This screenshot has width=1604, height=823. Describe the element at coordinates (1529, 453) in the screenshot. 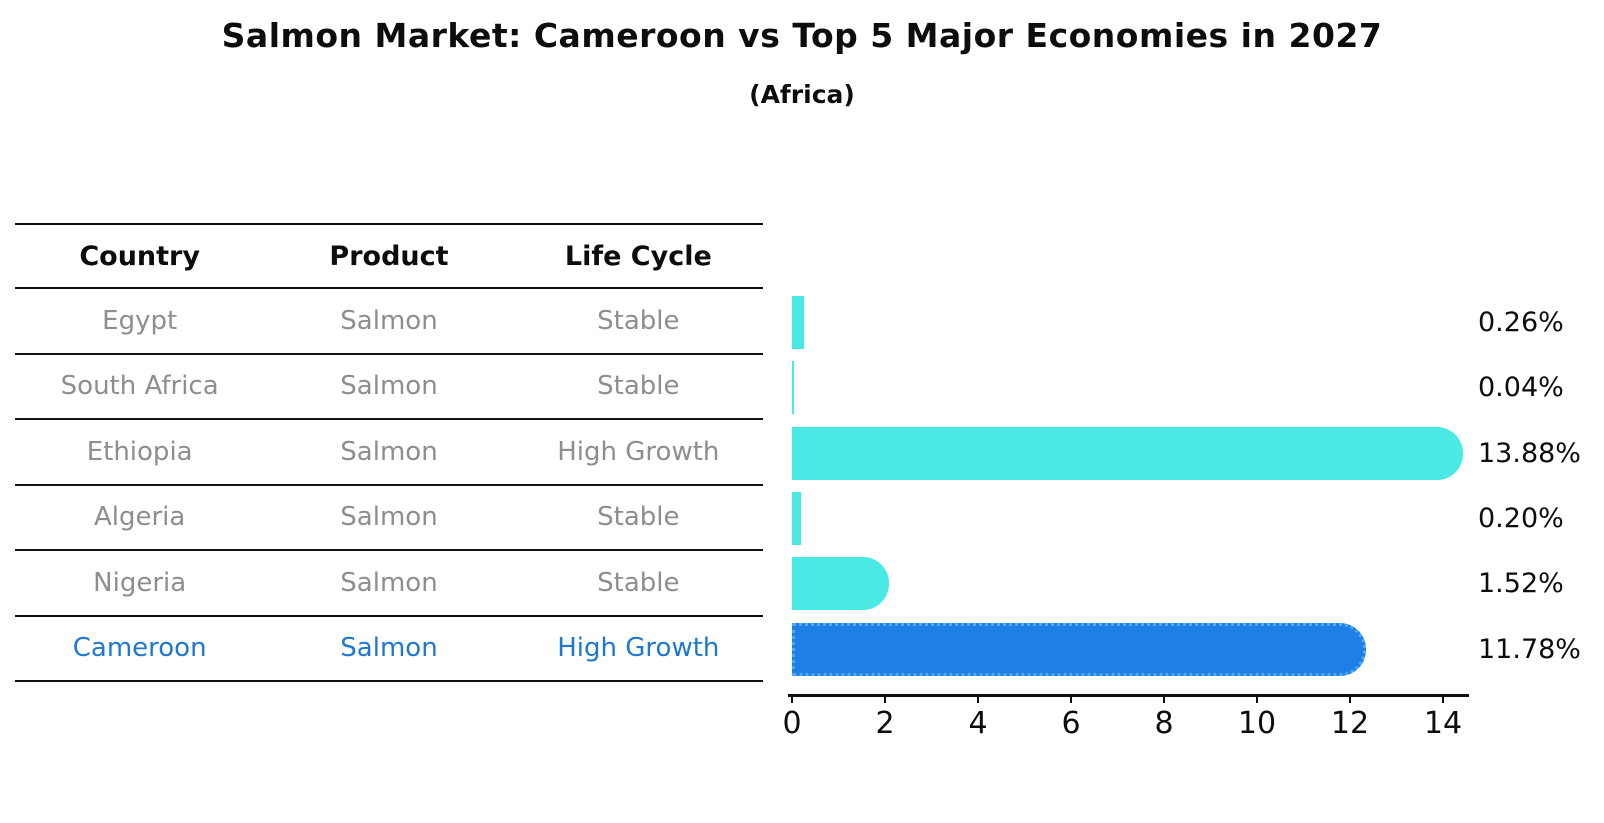

I see `value-label-ethiopia: 13.88%` at that location.